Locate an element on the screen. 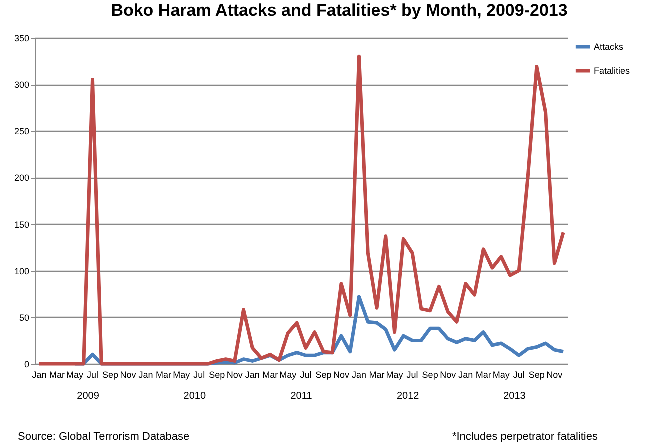  y-tick-label: 50 is located at coordinates (24, 317).